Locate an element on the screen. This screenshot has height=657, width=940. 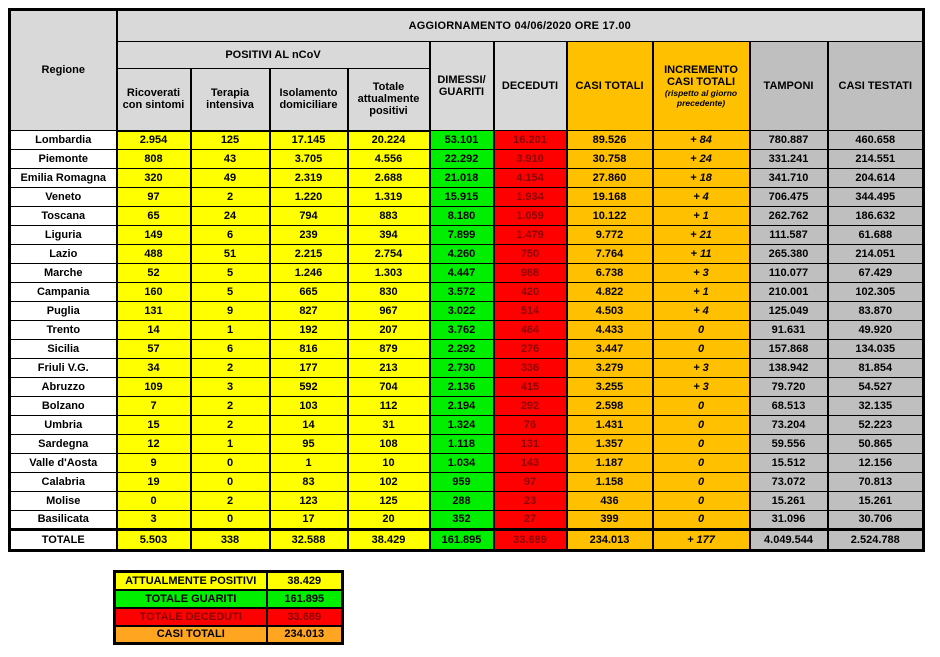
cell-terapia-intensiva: 5 is located at coordinates (230, 273).